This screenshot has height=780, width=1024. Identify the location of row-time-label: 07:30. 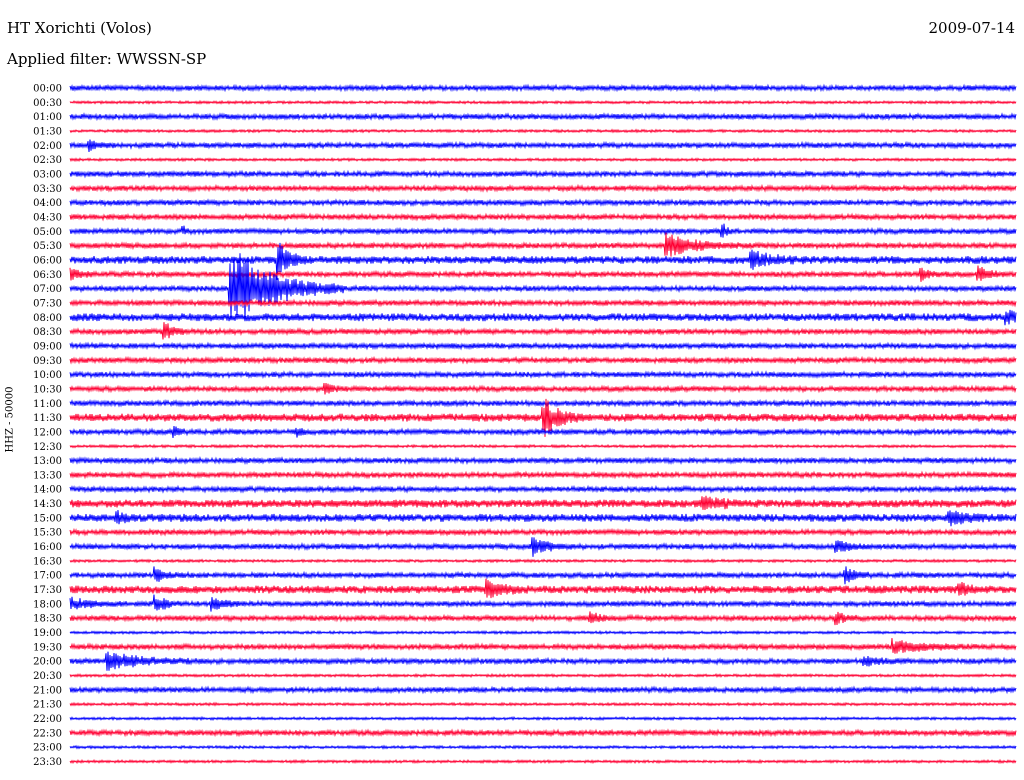
(47, 303).